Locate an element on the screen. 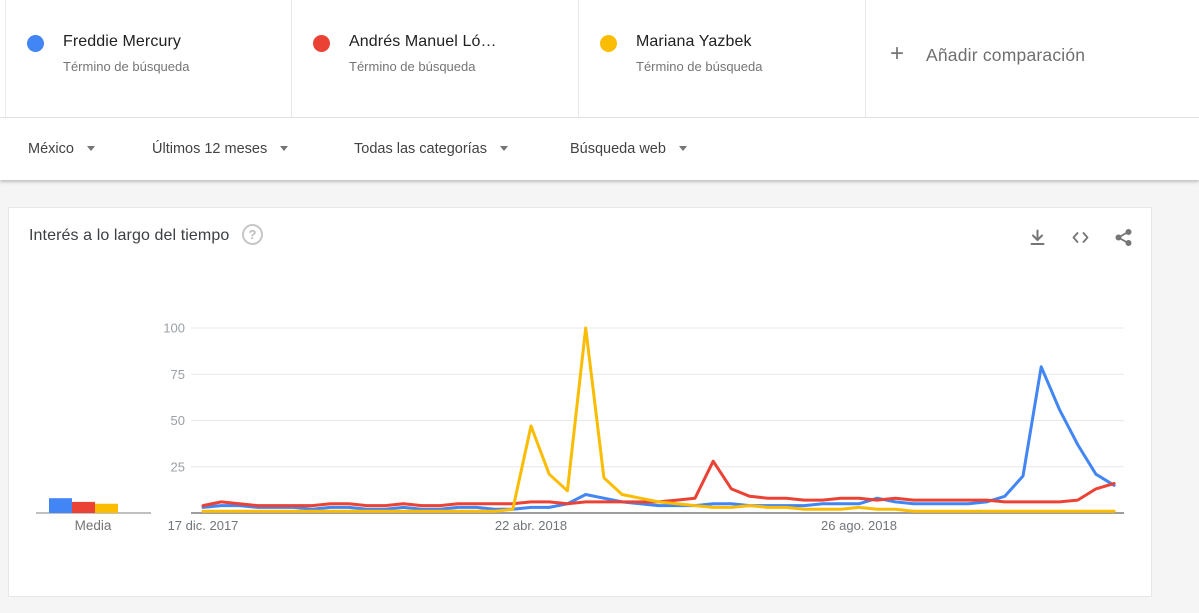  term-label: Mariana Yazbek is located at coordinates (694, 41).